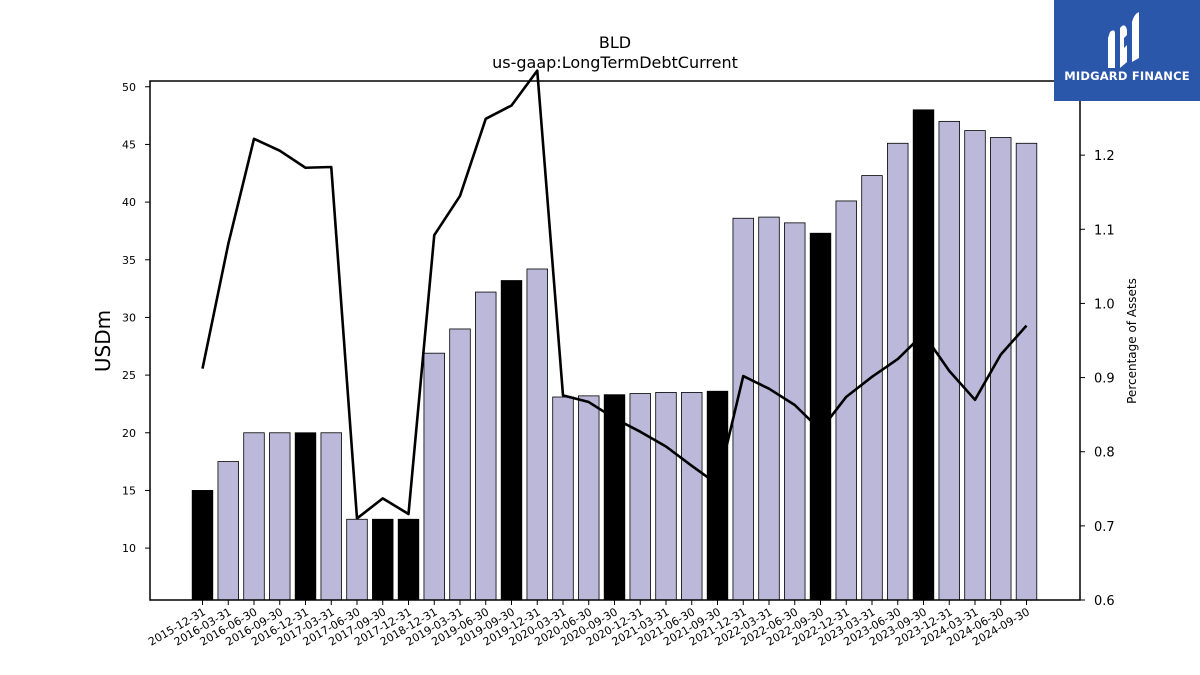  What do you see at coordinates (129, 548) in the screenshot?
I see `y-tick-label: 10` at bounding box center [129, 548].